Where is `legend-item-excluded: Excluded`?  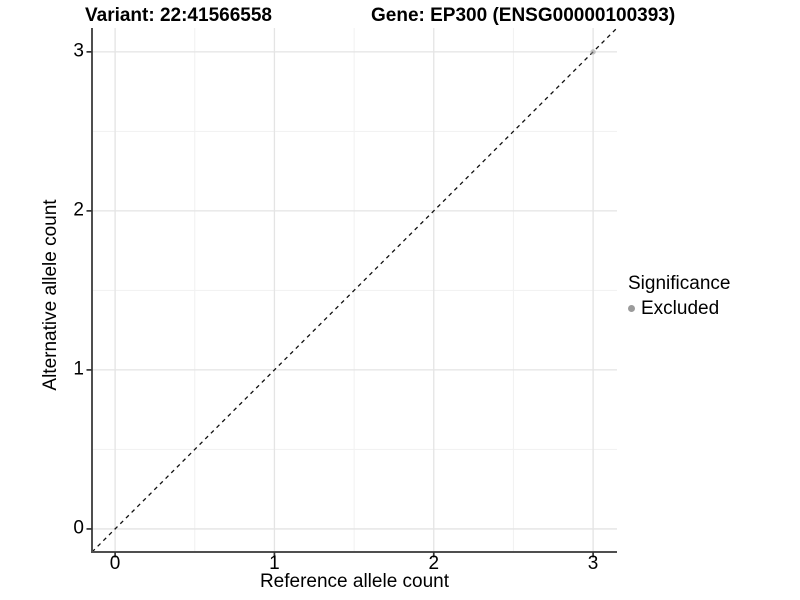
legend-item-excluded: Excluded is located at coordinates (679, 308).